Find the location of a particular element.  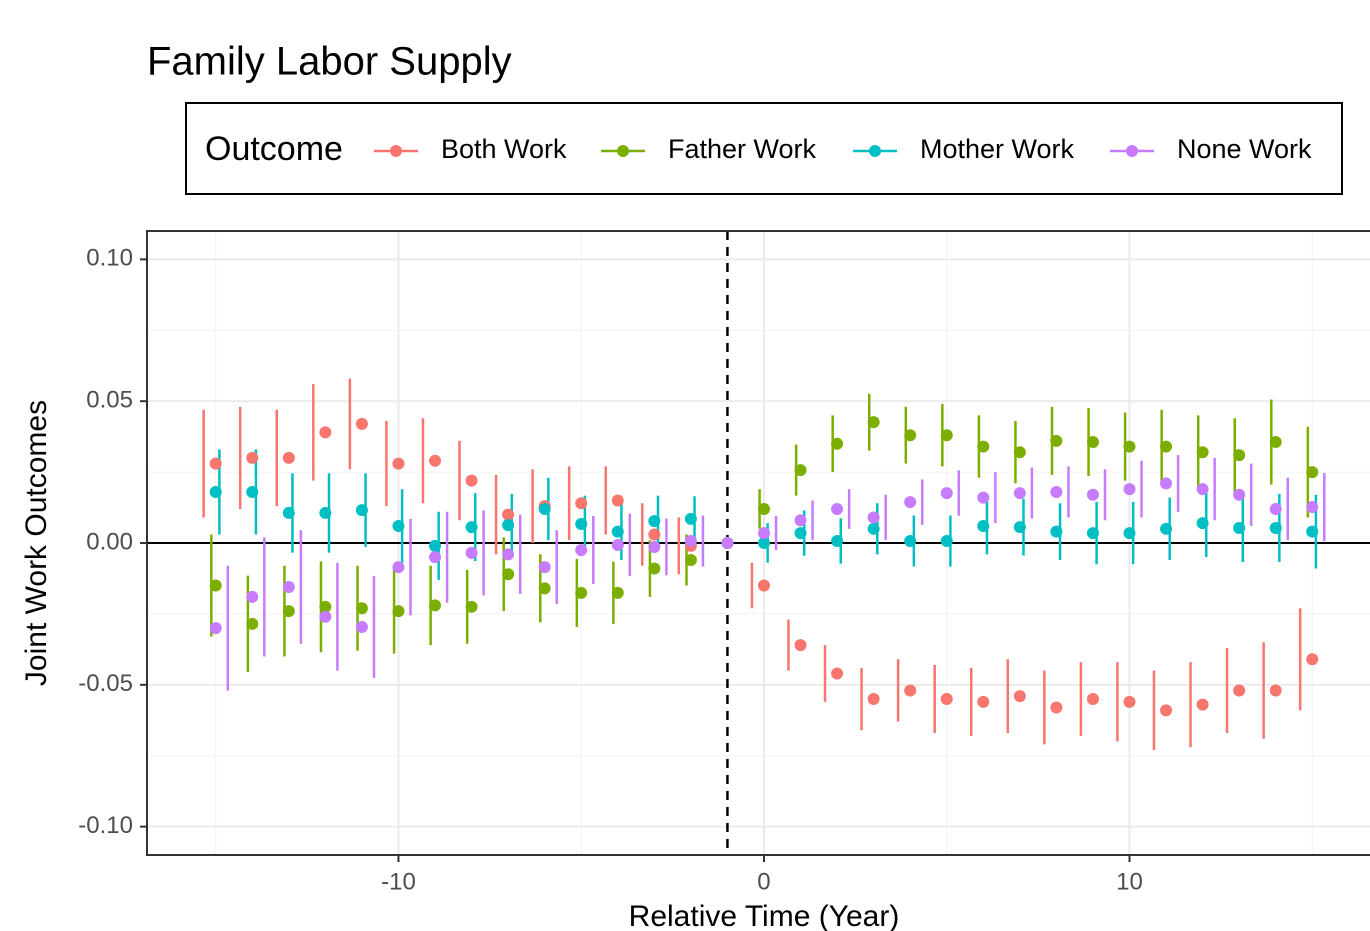

y-tick-label: 0.00 is located at coordinates (109, 541).